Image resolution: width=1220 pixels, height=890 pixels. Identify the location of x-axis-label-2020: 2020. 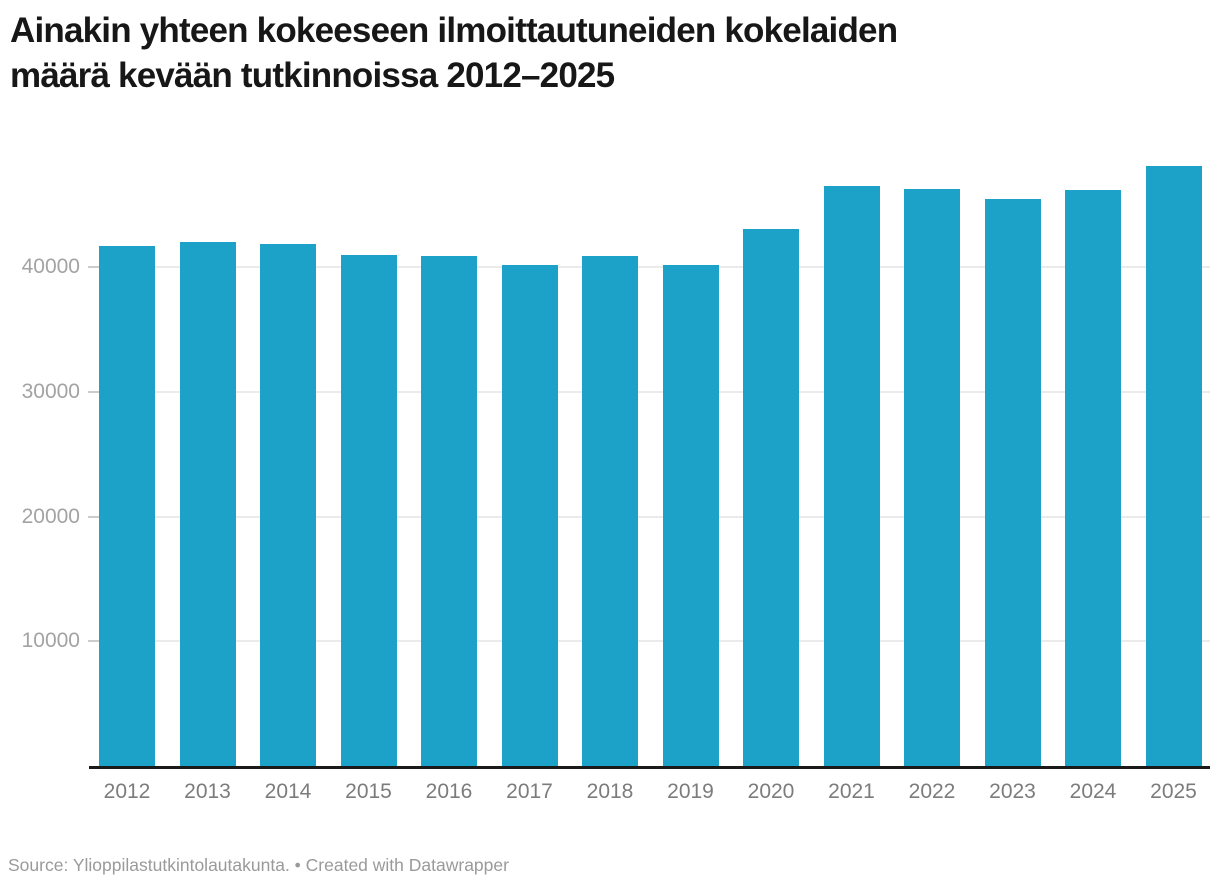
(771, 791).